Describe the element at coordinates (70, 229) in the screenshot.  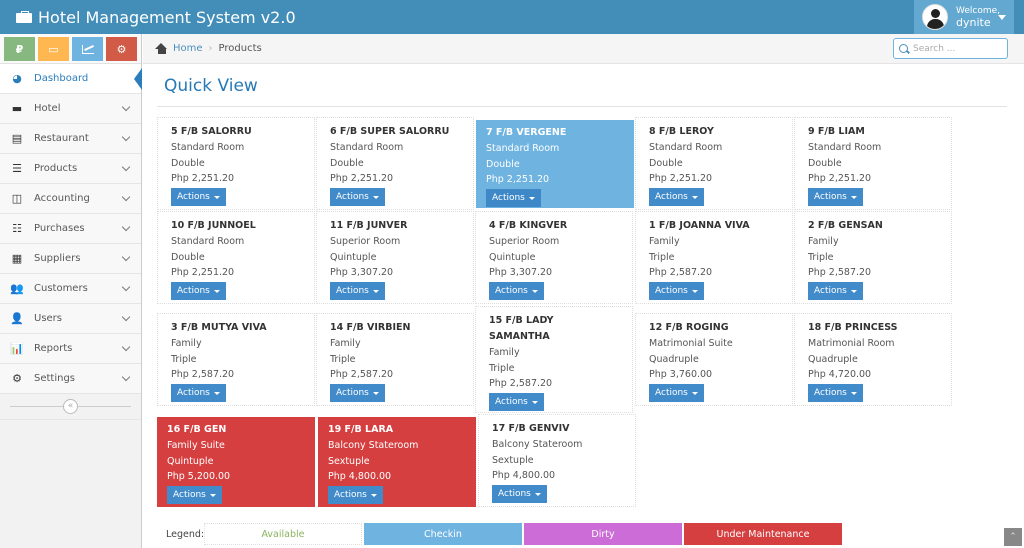
I see `sidebar-item-purchases: ☷ Purchases` at that location.